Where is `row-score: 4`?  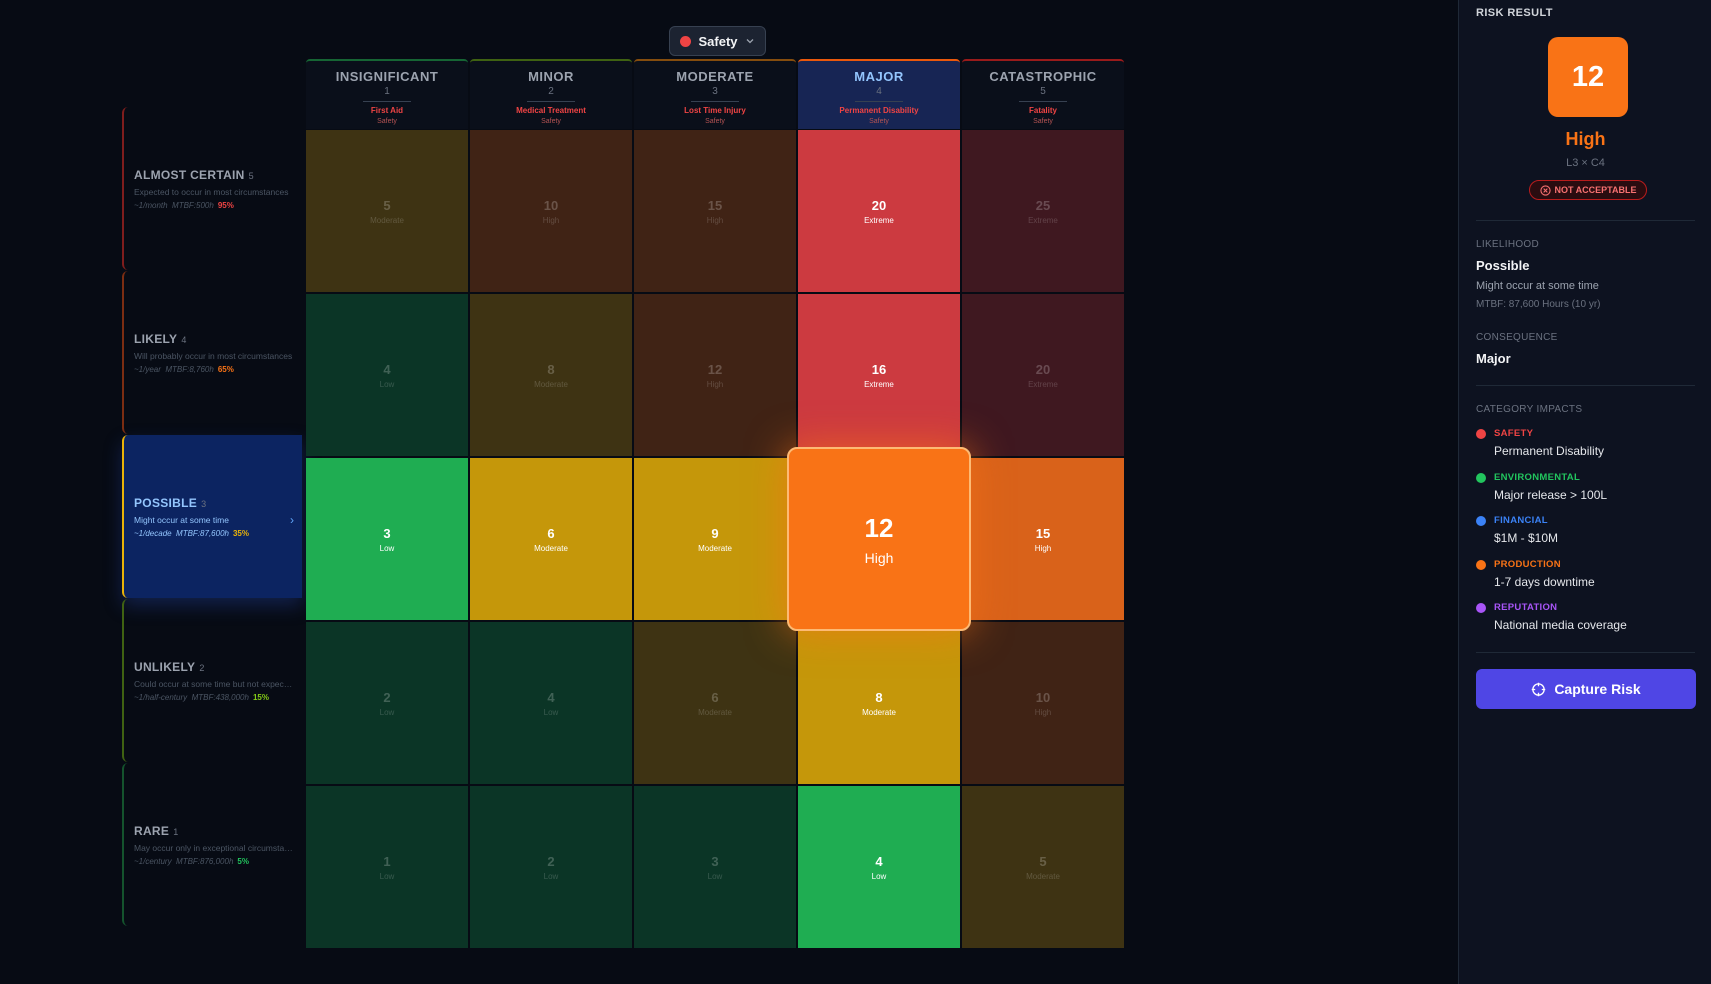
row-score: 4 is located at coordinates (184, 340).